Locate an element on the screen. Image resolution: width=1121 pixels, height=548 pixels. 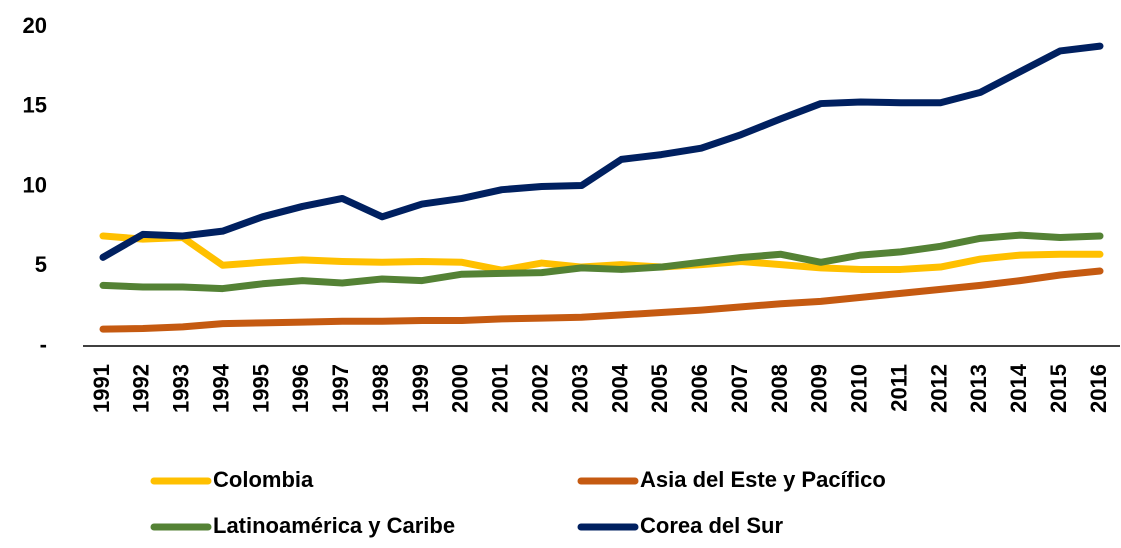
y-tick-label: - is located at coordinates (43, 344).